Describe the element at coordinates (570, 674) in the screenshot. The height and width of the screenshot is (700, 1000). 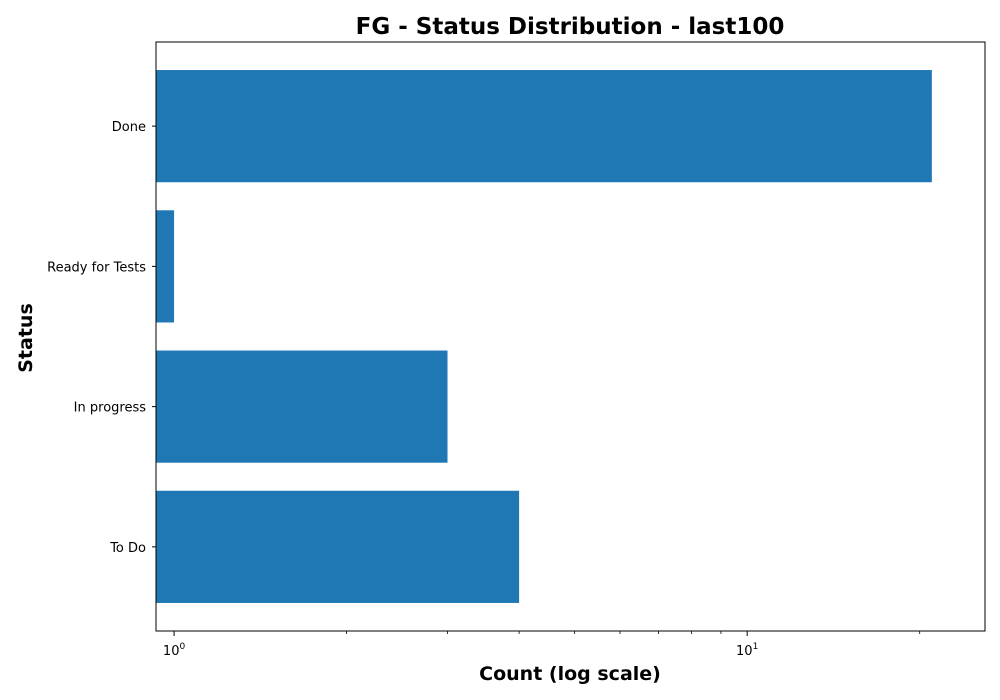
I see `x-axis-label: Count (log scale)` at that location.